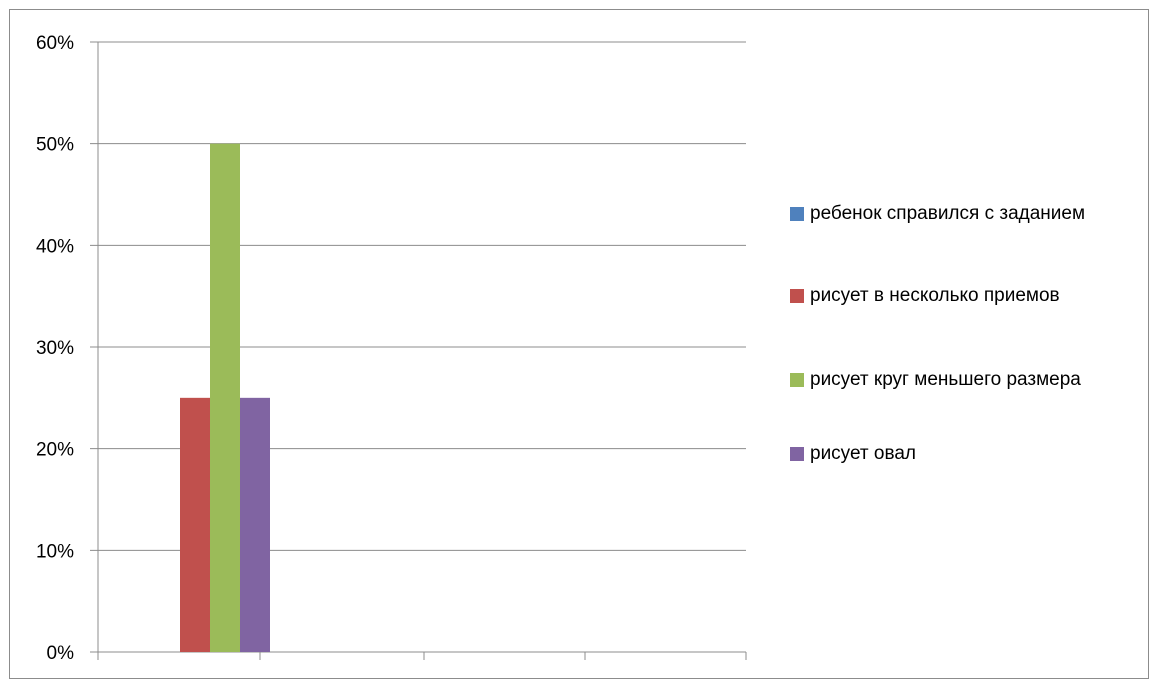 The width and height of the screenshot is (1150, 680). What do you see at coordinates (945, 379) in the screenshot?
I see `legend-label: рисует круг меньшего размера` at bounding box center [945, 379].